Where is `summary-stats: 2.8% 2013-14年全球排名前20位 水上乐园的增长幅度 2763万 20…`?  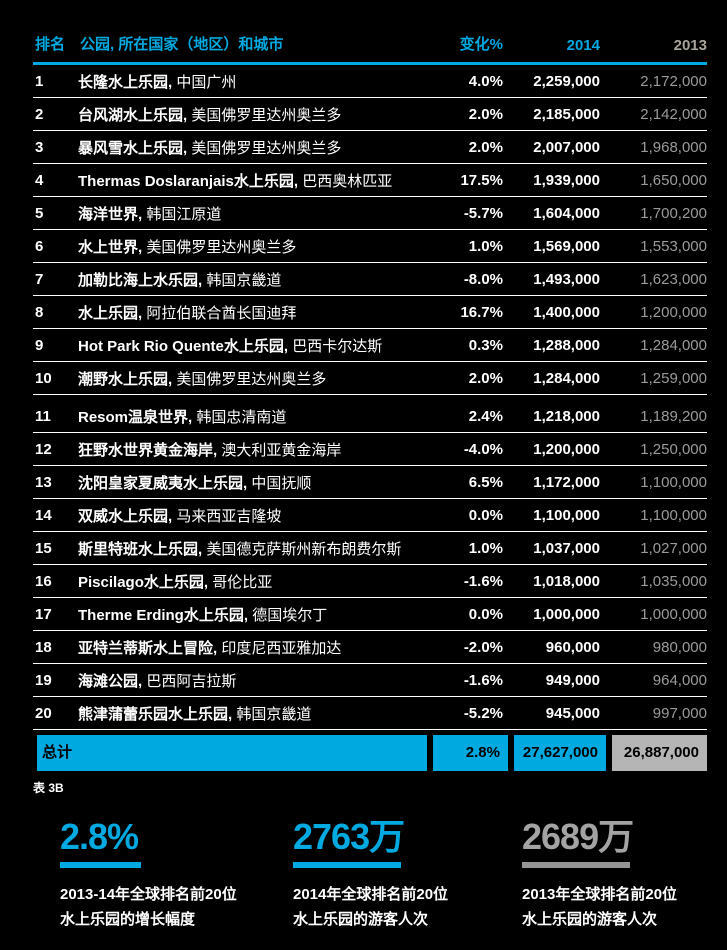 summary-stats: 2.8% 2013-14年全球排名前20位 水上乐园的增长幅度 2763万 20… is located at coordinates (363, 873).